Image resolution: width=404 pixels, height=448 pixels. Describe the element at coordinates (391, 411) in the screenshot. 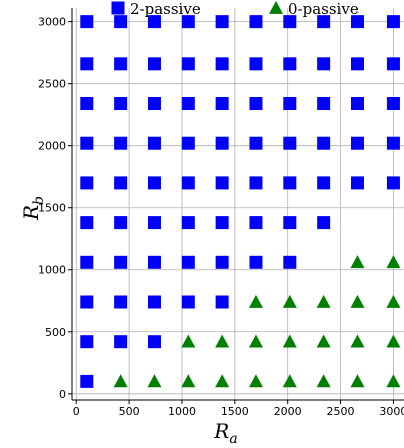

I see `x-tick-label: 3000` at that location.